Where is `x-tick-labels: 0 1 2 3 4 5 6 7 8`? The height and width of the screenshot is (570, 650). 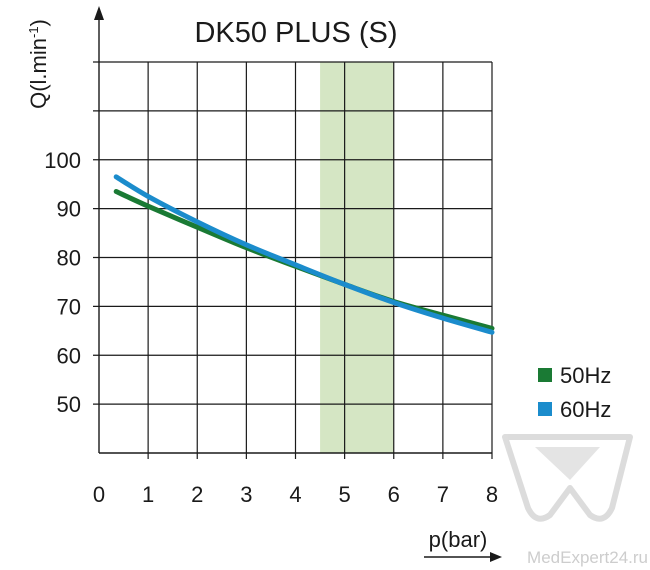 x-tick-labels: 0 1 2 3 4 5 6 7 8 is located at coordinates (295, 494).